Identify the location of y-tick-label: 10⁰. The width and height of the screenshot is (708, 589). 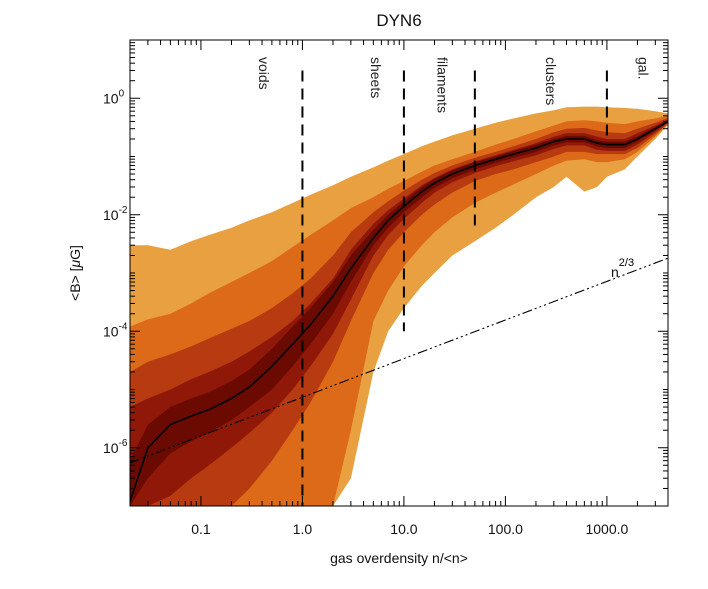
(114, 97).